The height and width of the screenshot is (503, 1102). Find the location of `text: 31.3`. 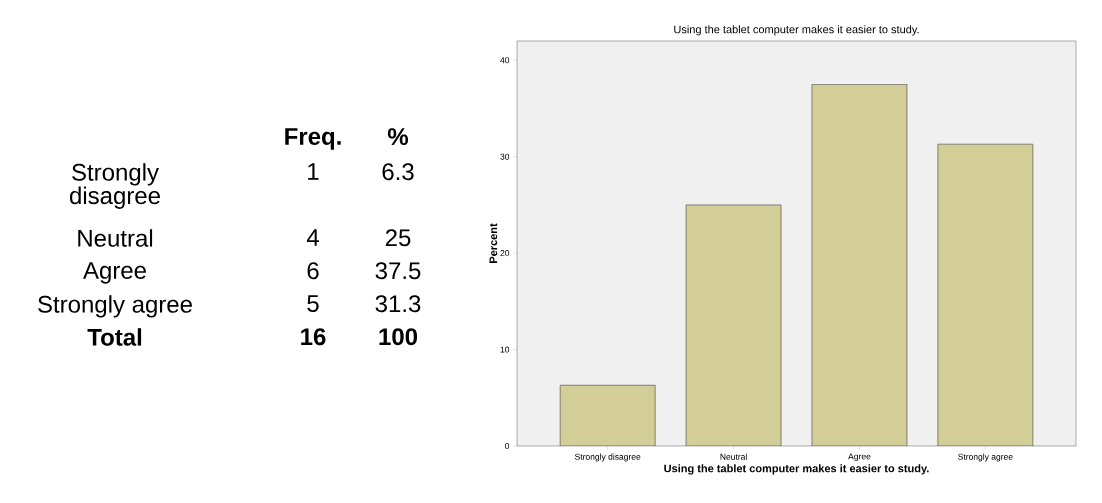

text: 31.3 is located at coordinates (398, 304).